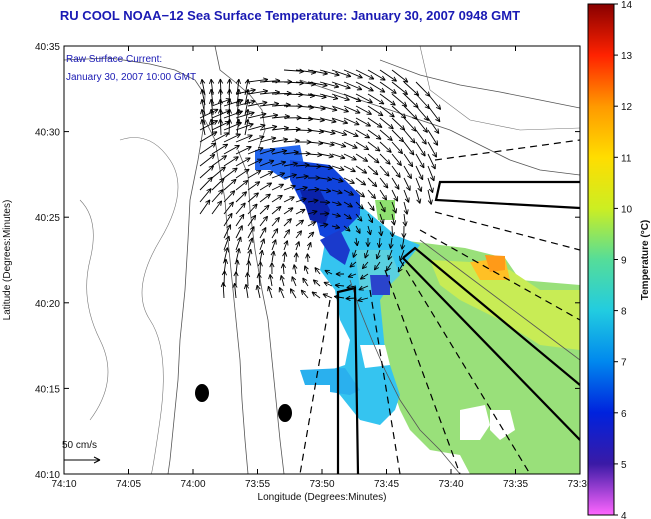 Image resolution: width=651 pixels, height=519 pixels. Describe the element at coordinates (624, 261) in the screenshot. I see `colorbar-tick-label: 9` at that location.